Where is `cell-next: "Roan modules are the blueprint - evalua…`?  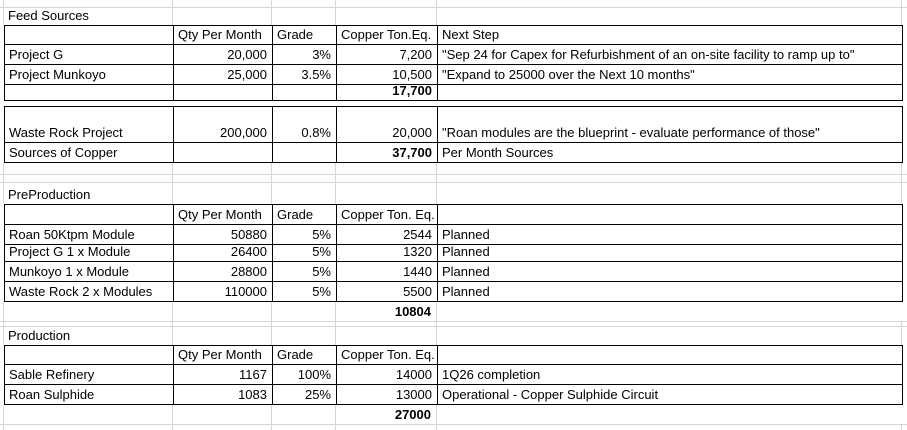 cell-next: "Roan modules are the blueprint - evalua… is located at coordinates (670, 125).